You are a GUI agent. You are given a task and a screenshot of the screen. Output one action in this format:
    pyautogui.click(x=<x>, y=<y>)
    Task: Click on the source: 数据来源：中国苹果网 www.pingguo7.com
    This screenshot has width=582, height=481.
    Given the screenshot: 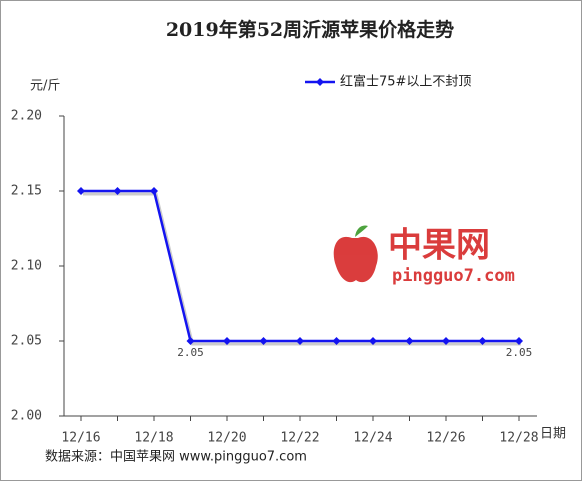 What is the action you would take?
    pyautogui.click(x=176, y=457)
    